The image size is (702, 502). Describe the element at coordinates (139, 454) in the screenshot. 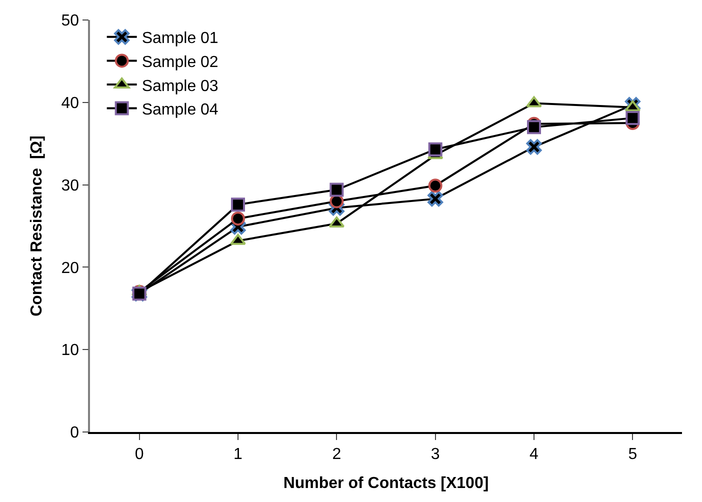

I see `x-tick-label: 0` at that location.